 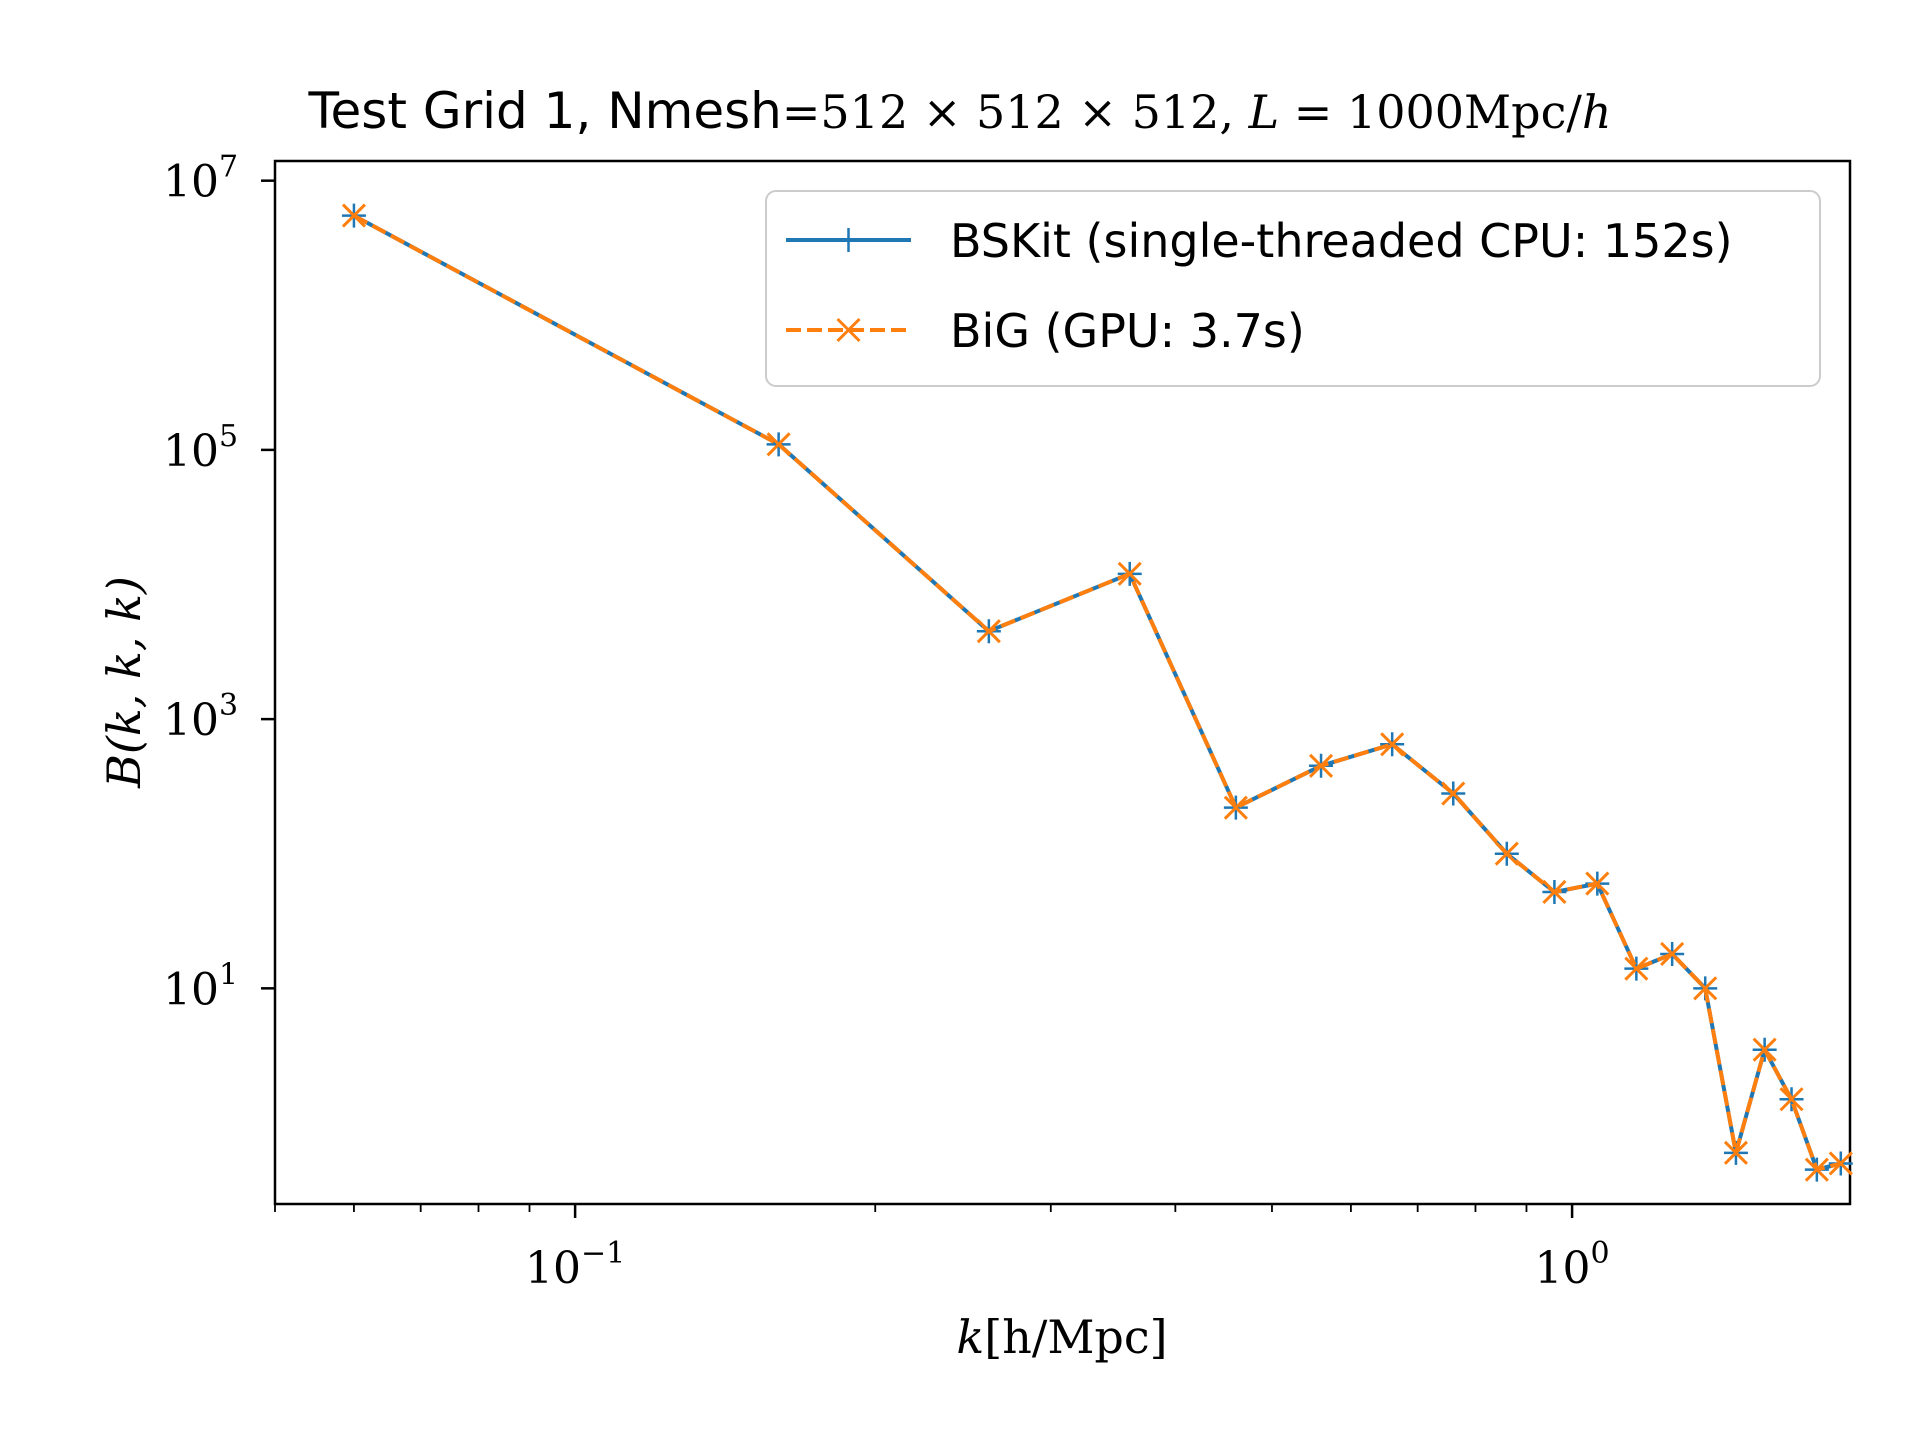 I want to click on x-tick-exp: 0, so click(x=1600, y=1253).